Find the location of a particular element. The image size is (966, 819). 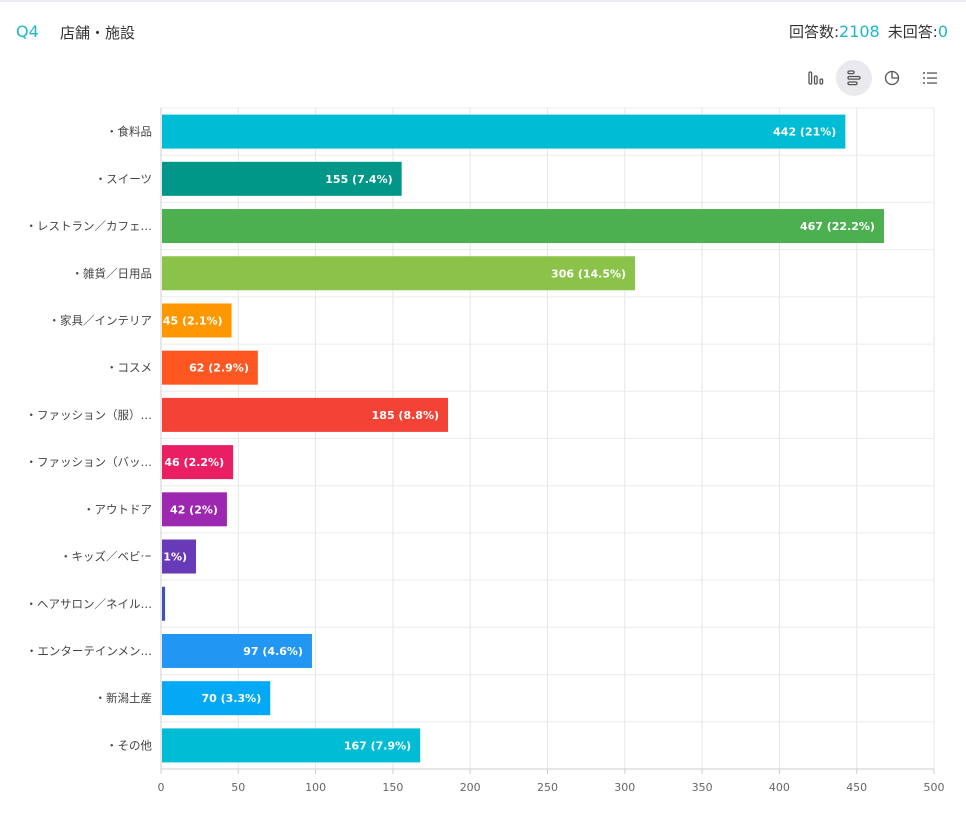

category-label: ・キッズ／ベビー is located at coordinates (106, 557).